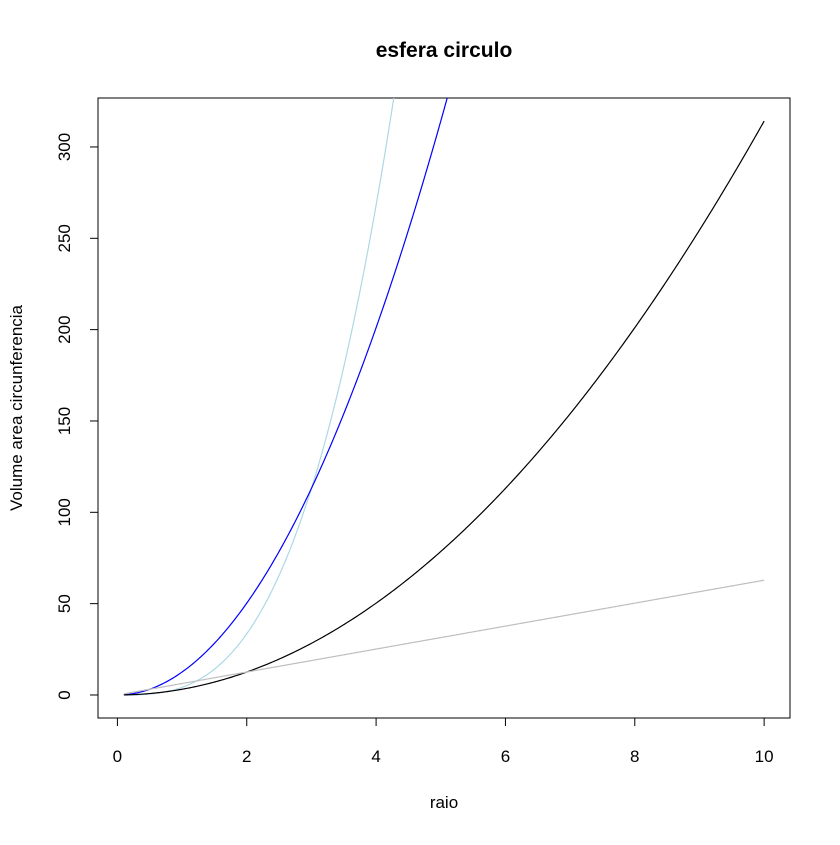 This screenshot has height=845, width=840. What do you see at coordinates (64, 694) in the screenshot?
I see `y-tick-label: 0` at bounding box center [64, 694].